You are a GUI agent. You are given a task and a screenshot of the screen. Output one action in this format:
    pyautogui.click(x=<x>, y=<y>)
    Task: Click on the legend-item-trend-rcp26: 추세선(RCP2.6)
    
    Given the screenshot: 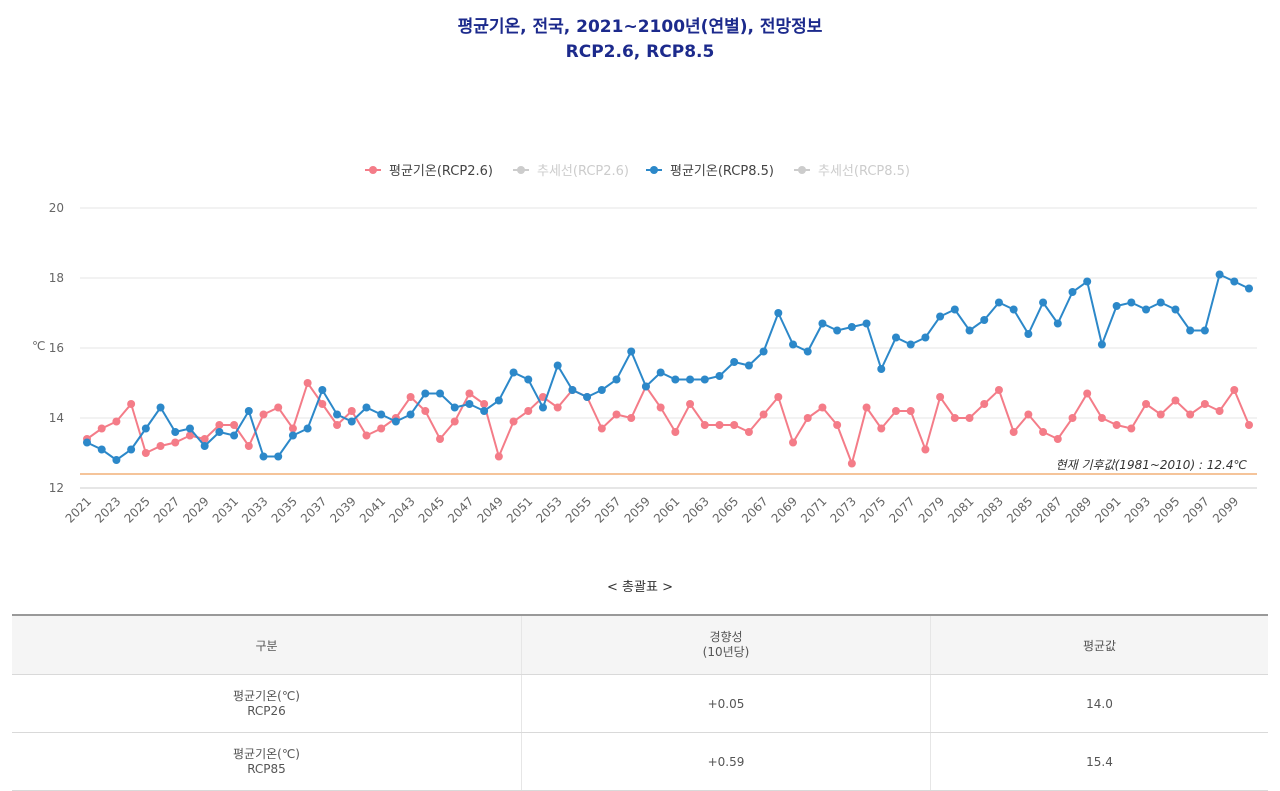 What is the action you would take?
    pyautogui.click(x=571, y=171)
    